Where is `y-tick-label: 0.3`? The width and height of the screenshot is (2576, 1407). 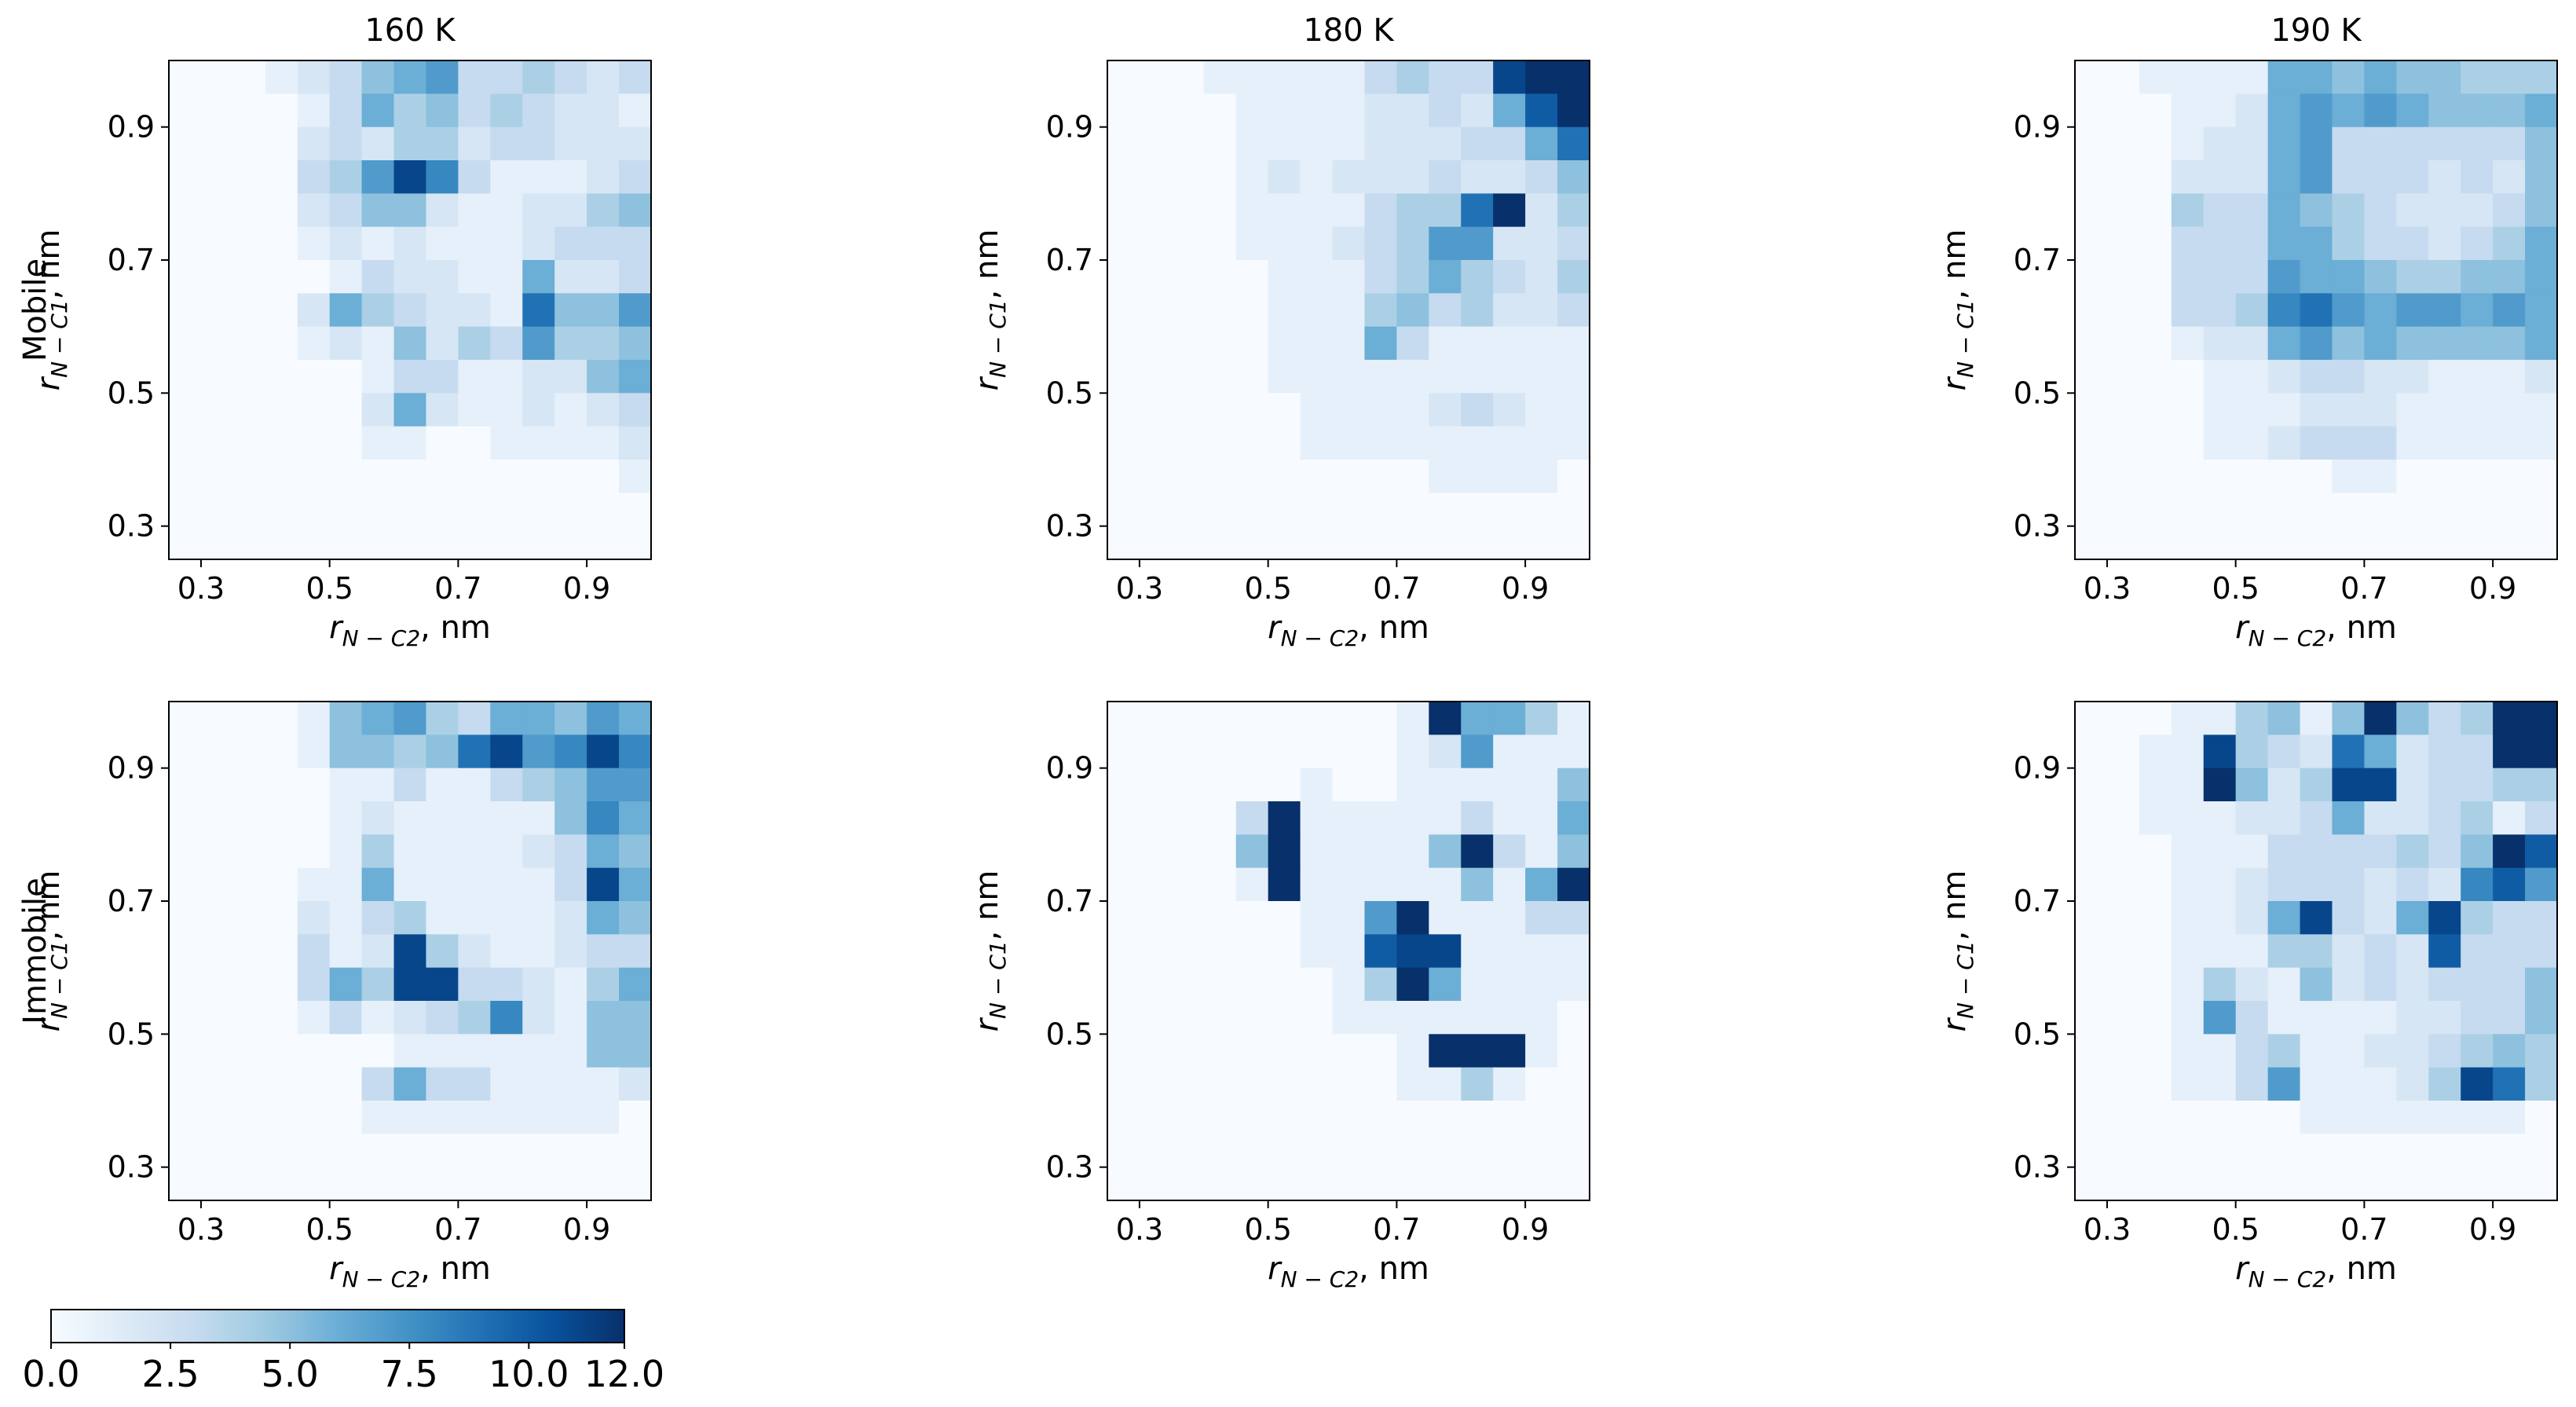
y-tick-label: 0.3 is located at coordinates (1070, 1167).